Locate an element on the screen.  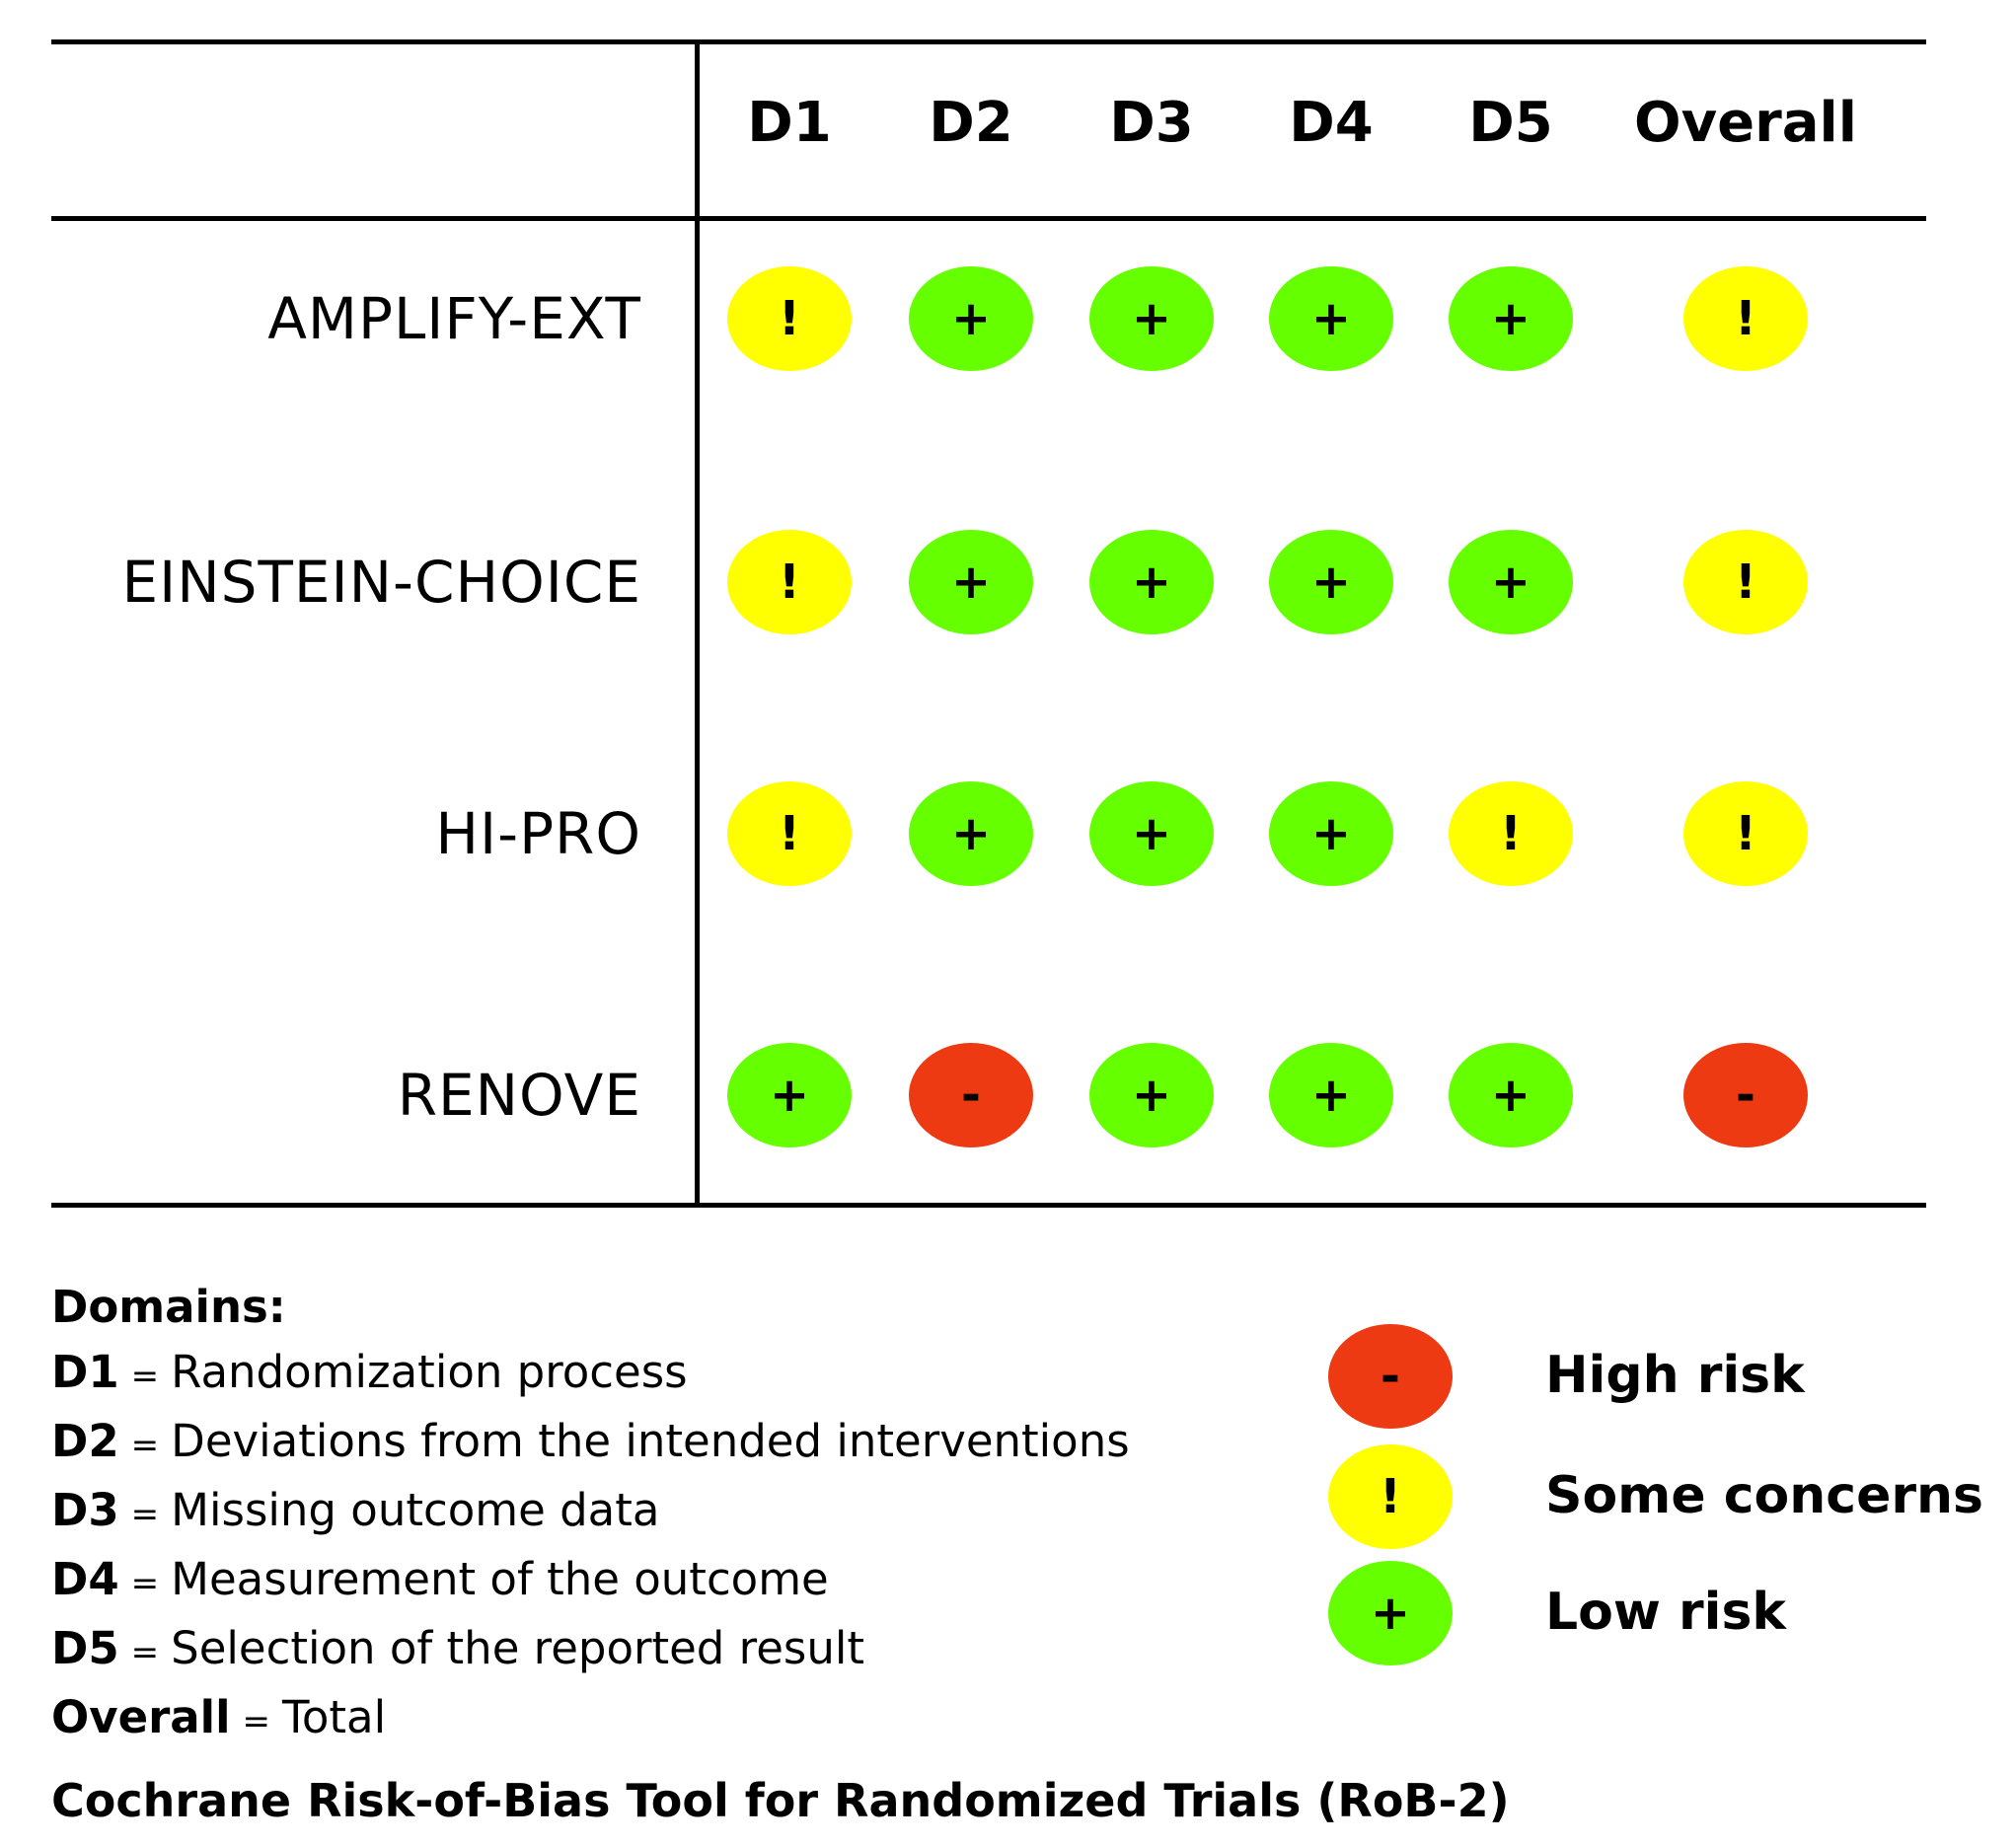
domain-item: D5 = Selection of the reported result is located at coordinates (591, 1651).